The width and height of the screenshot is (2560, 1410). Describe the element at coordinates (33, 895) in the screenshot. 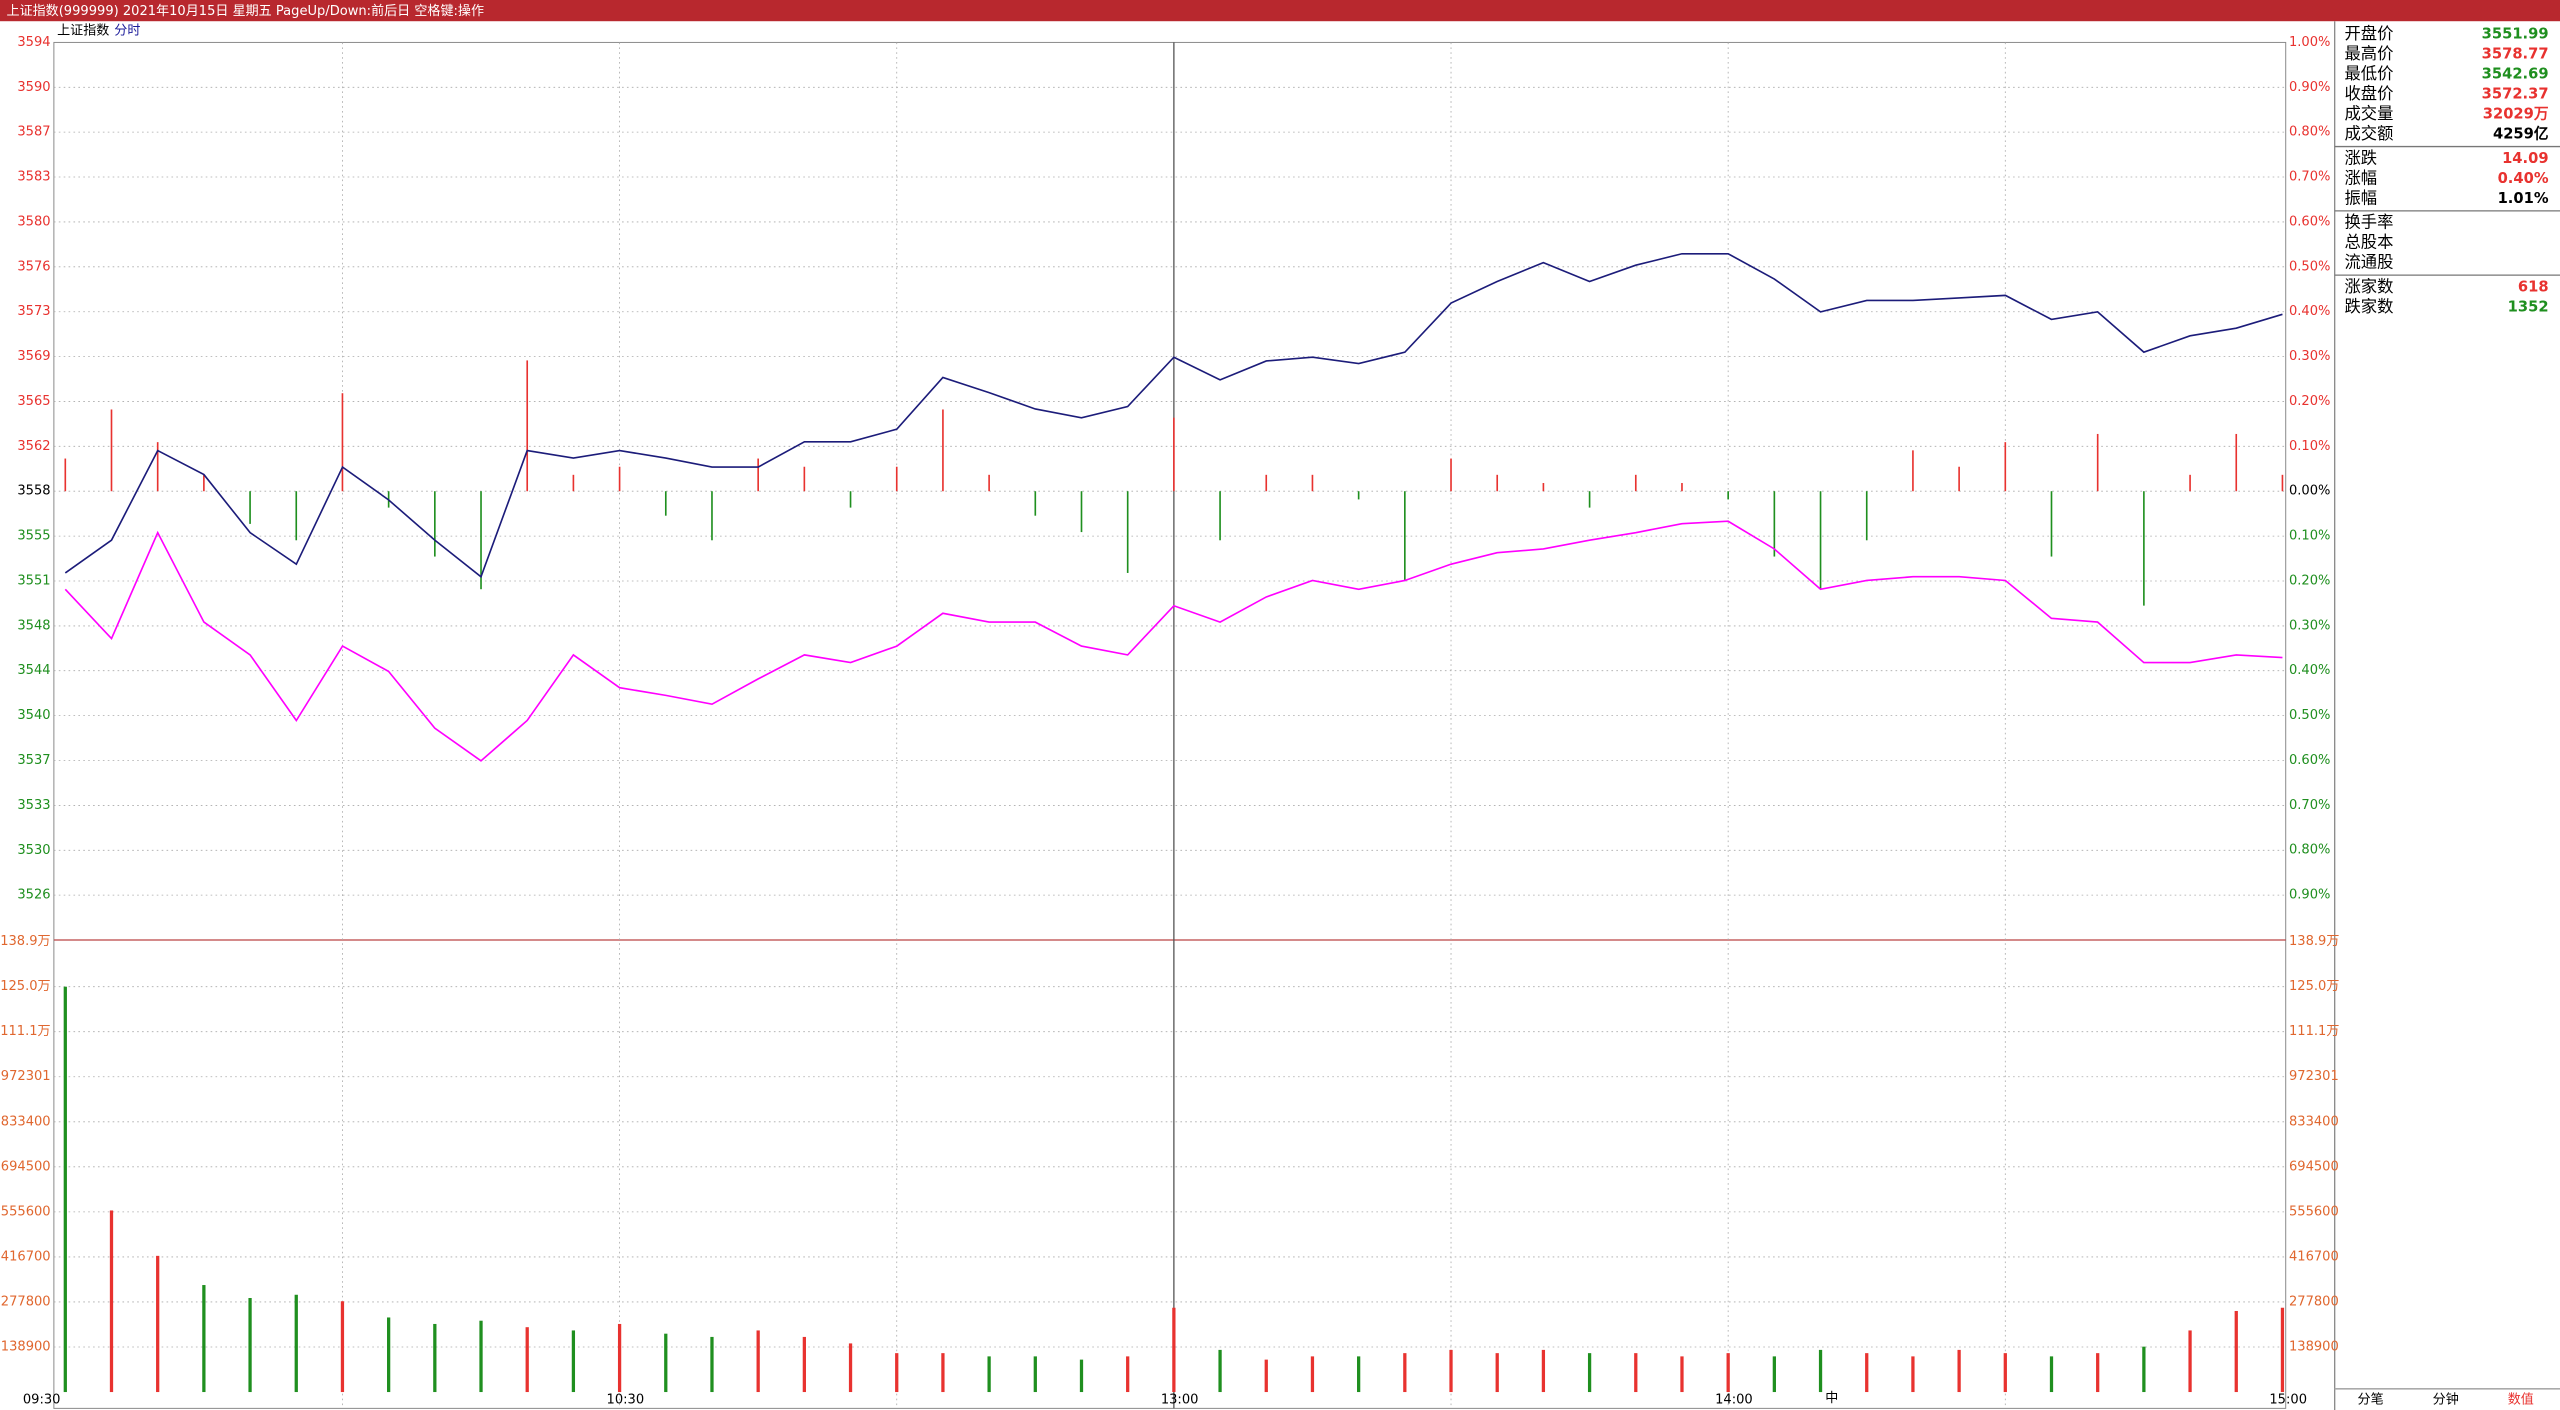

I see `y-tick-label: 3526` at that location.